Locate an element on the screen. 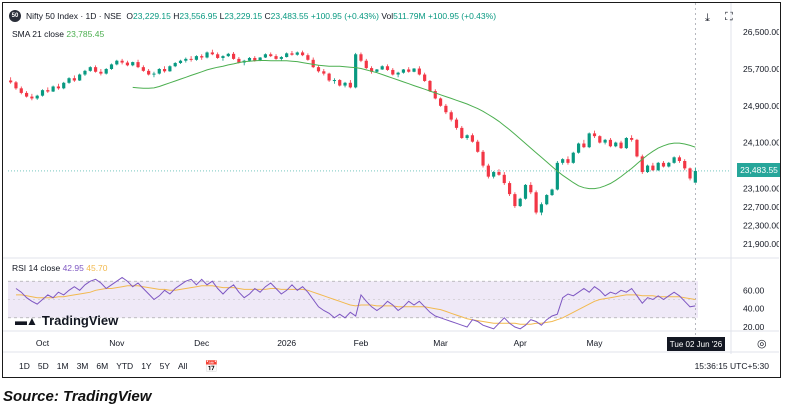 The width and height of the screenshot is (790, 413). rsi-ma-line is located at coordinates (356, 305).